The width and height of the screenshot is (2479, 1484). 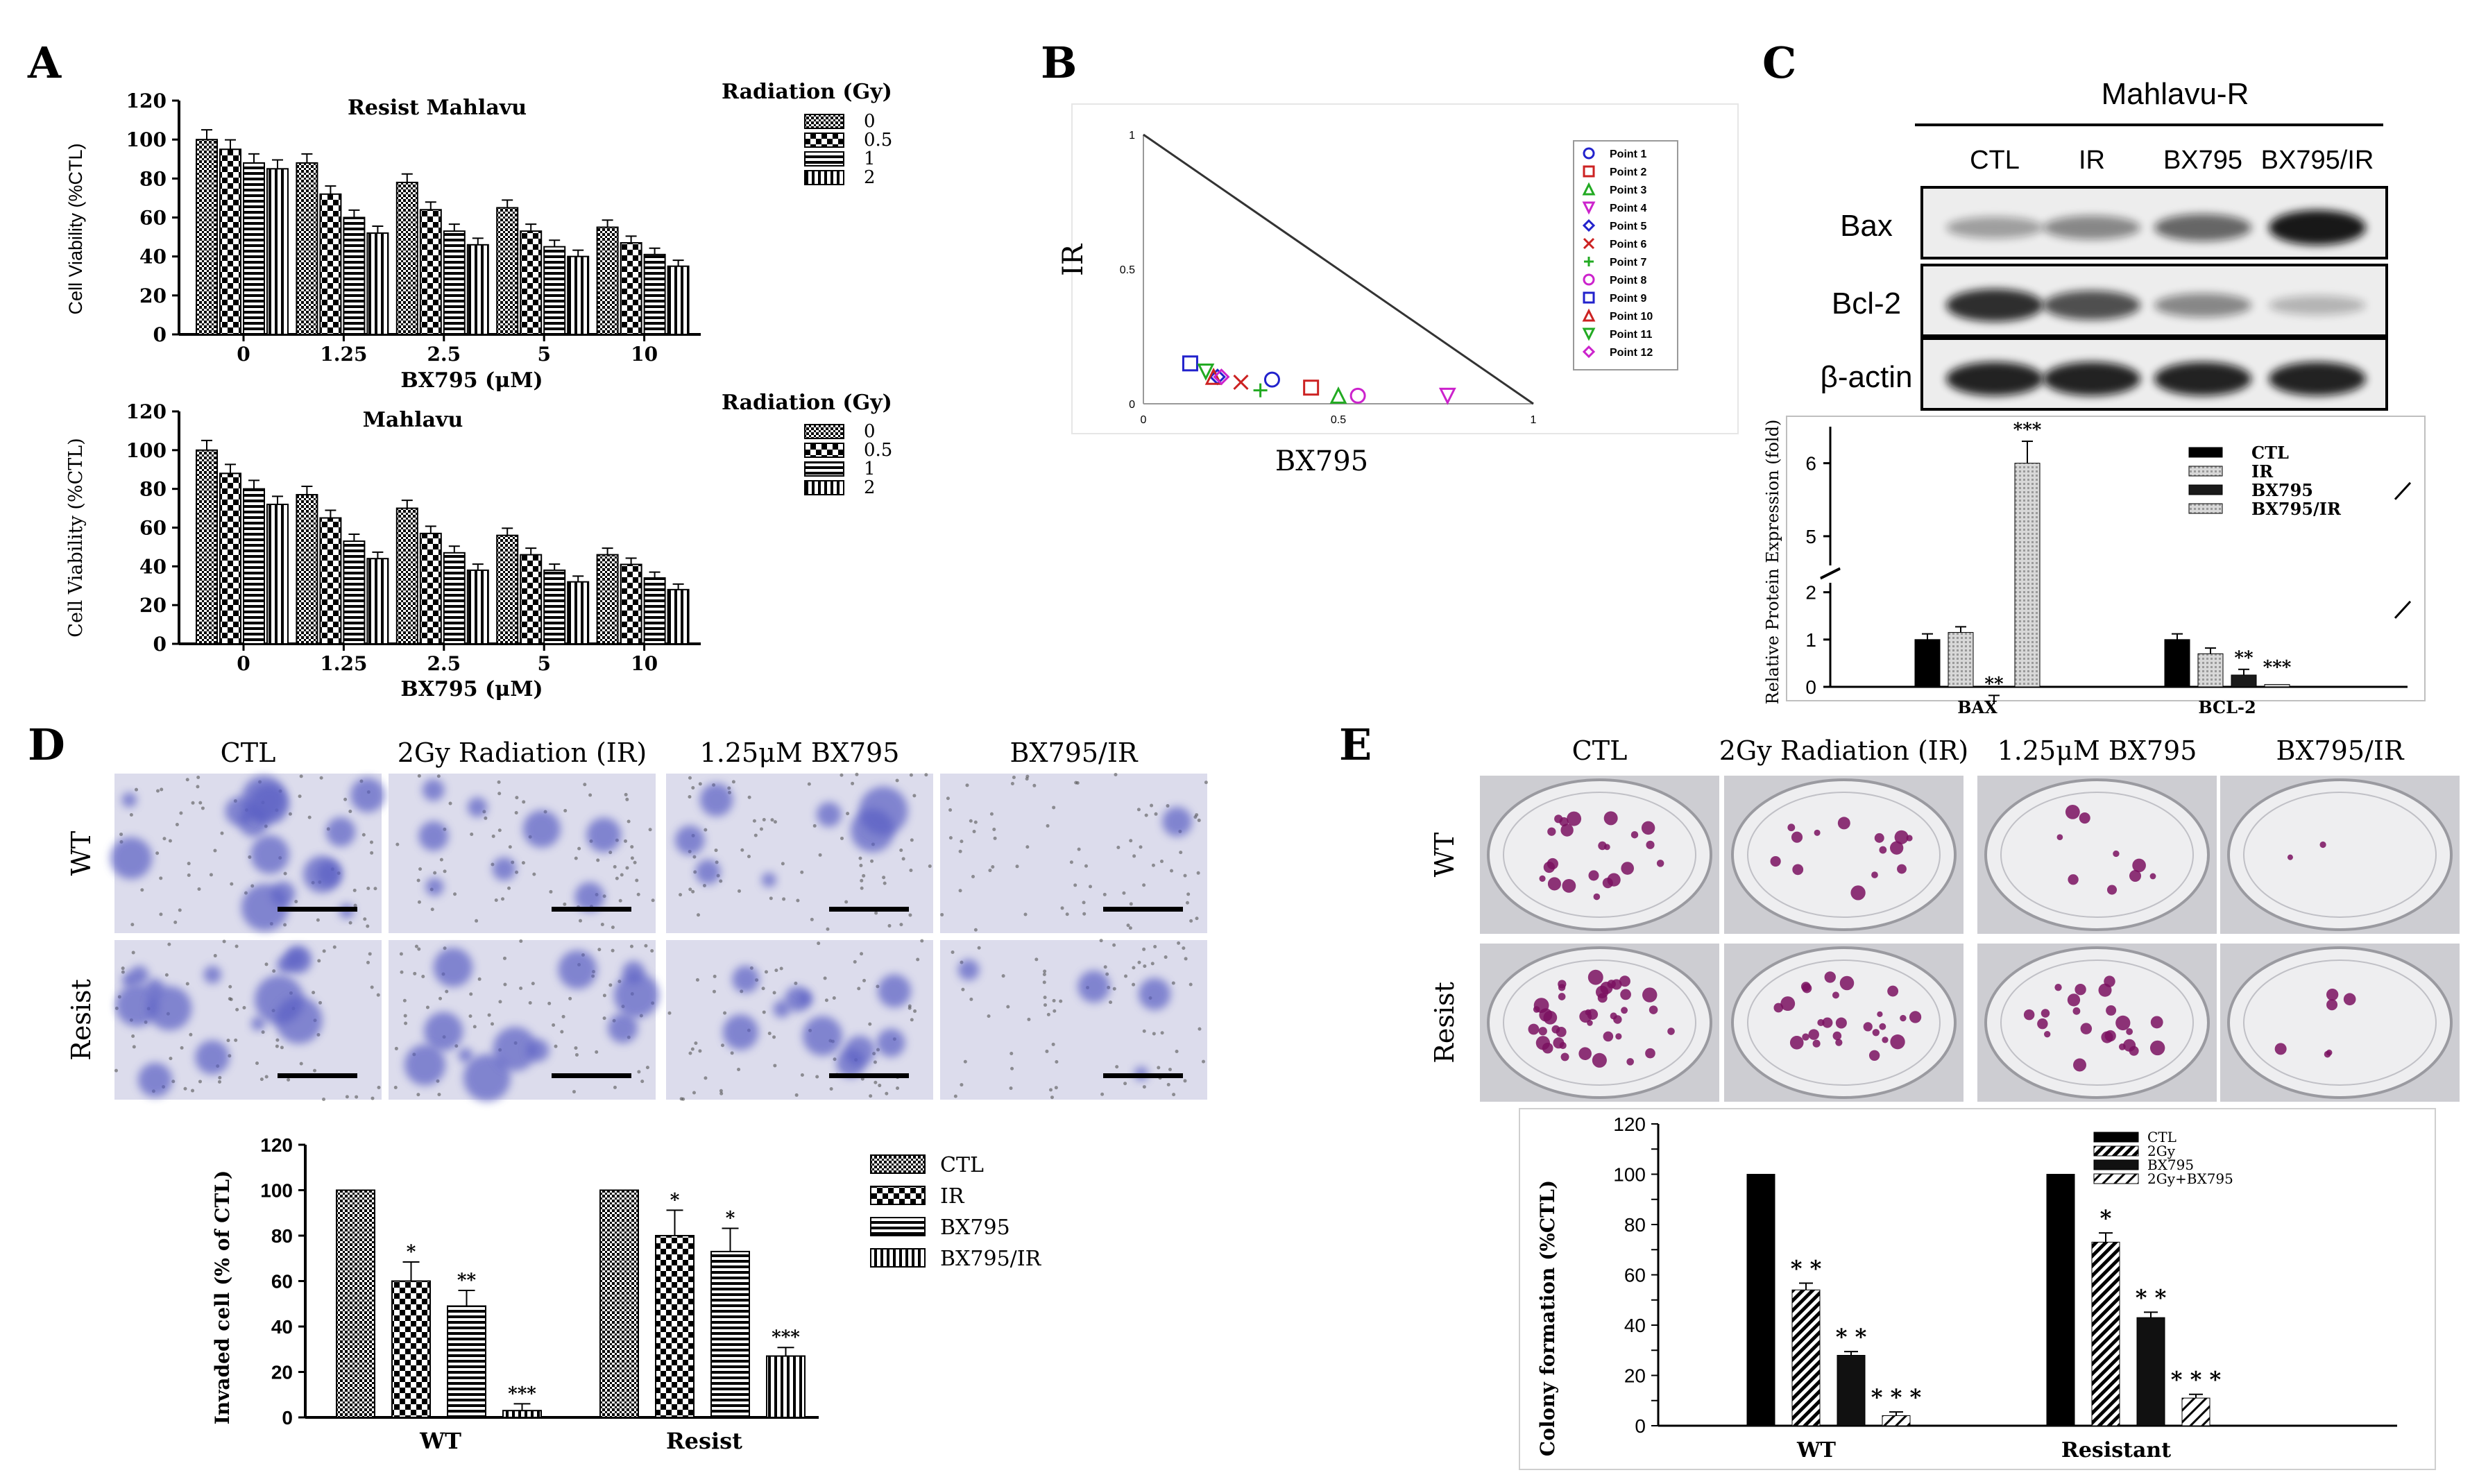 I want to click on chart-frame, so click(x=2106, y=558).